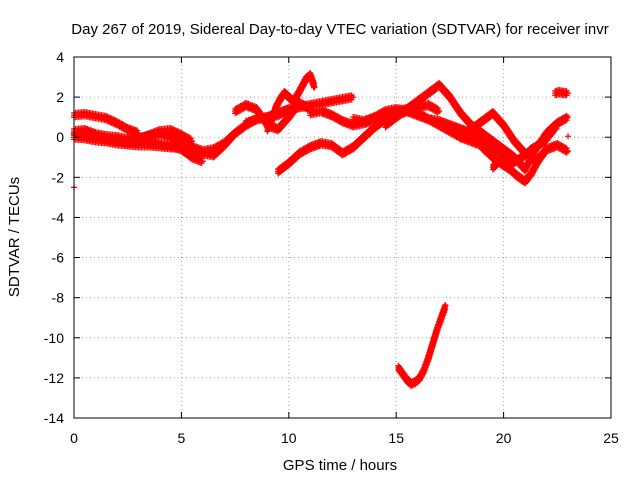  Describe the element at coordinates (54, 418) in the screenshot. I see `y-tick-label: -14` at that location.